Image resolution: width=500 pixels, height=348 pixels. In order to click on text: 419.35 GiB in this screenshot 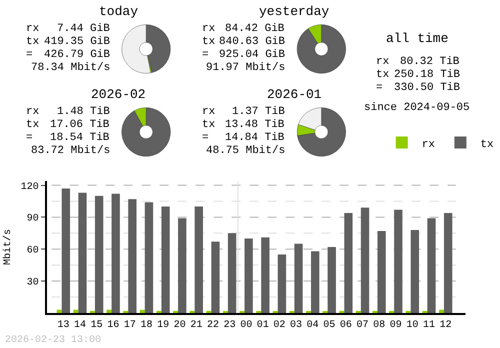, I will do `click(77, 42)`.